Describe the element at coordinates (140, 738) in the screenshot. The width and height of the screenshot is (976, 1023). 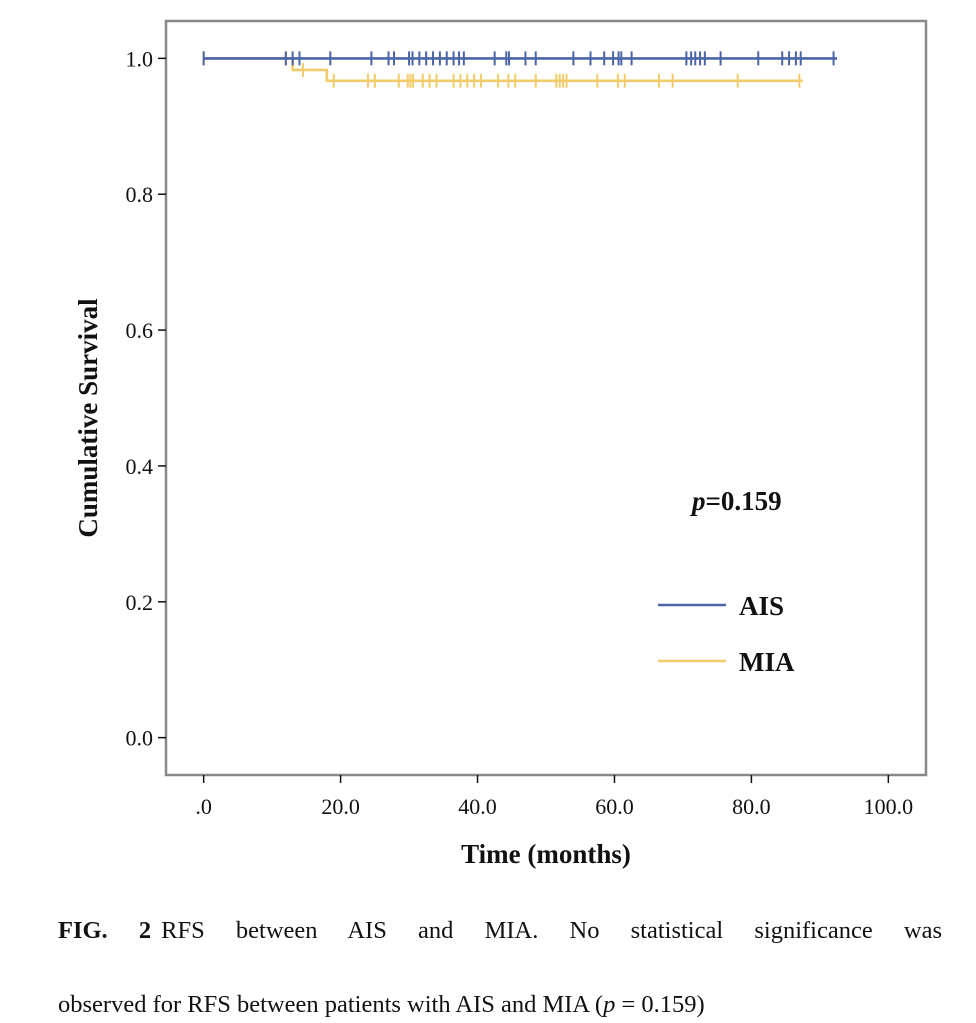
I see `y-tick-label: 0.0` at that location.